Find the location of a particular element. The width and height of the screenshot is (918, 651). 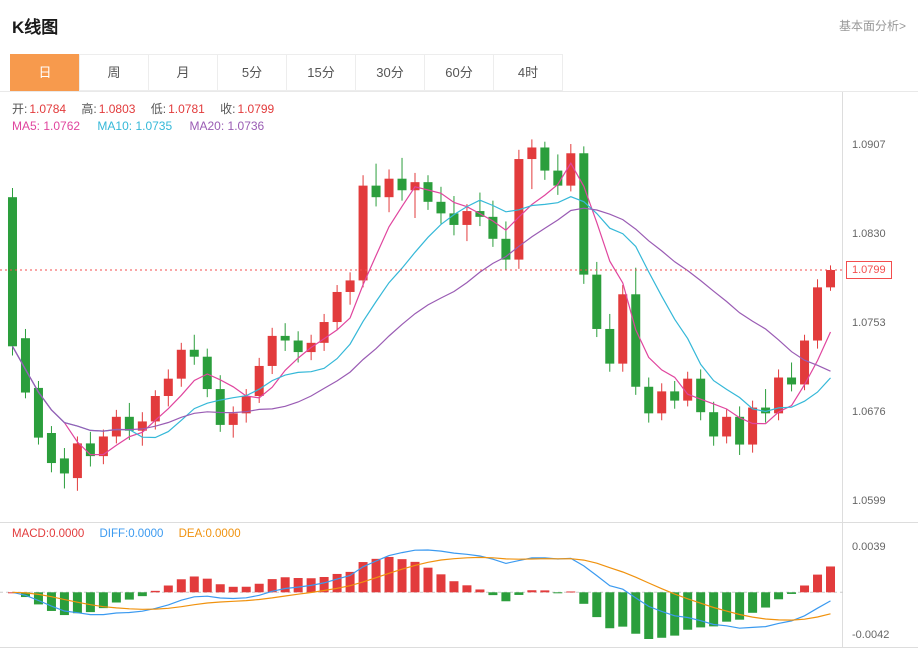

ma20-value: 1.0736 is located at coordinates (246, 126).